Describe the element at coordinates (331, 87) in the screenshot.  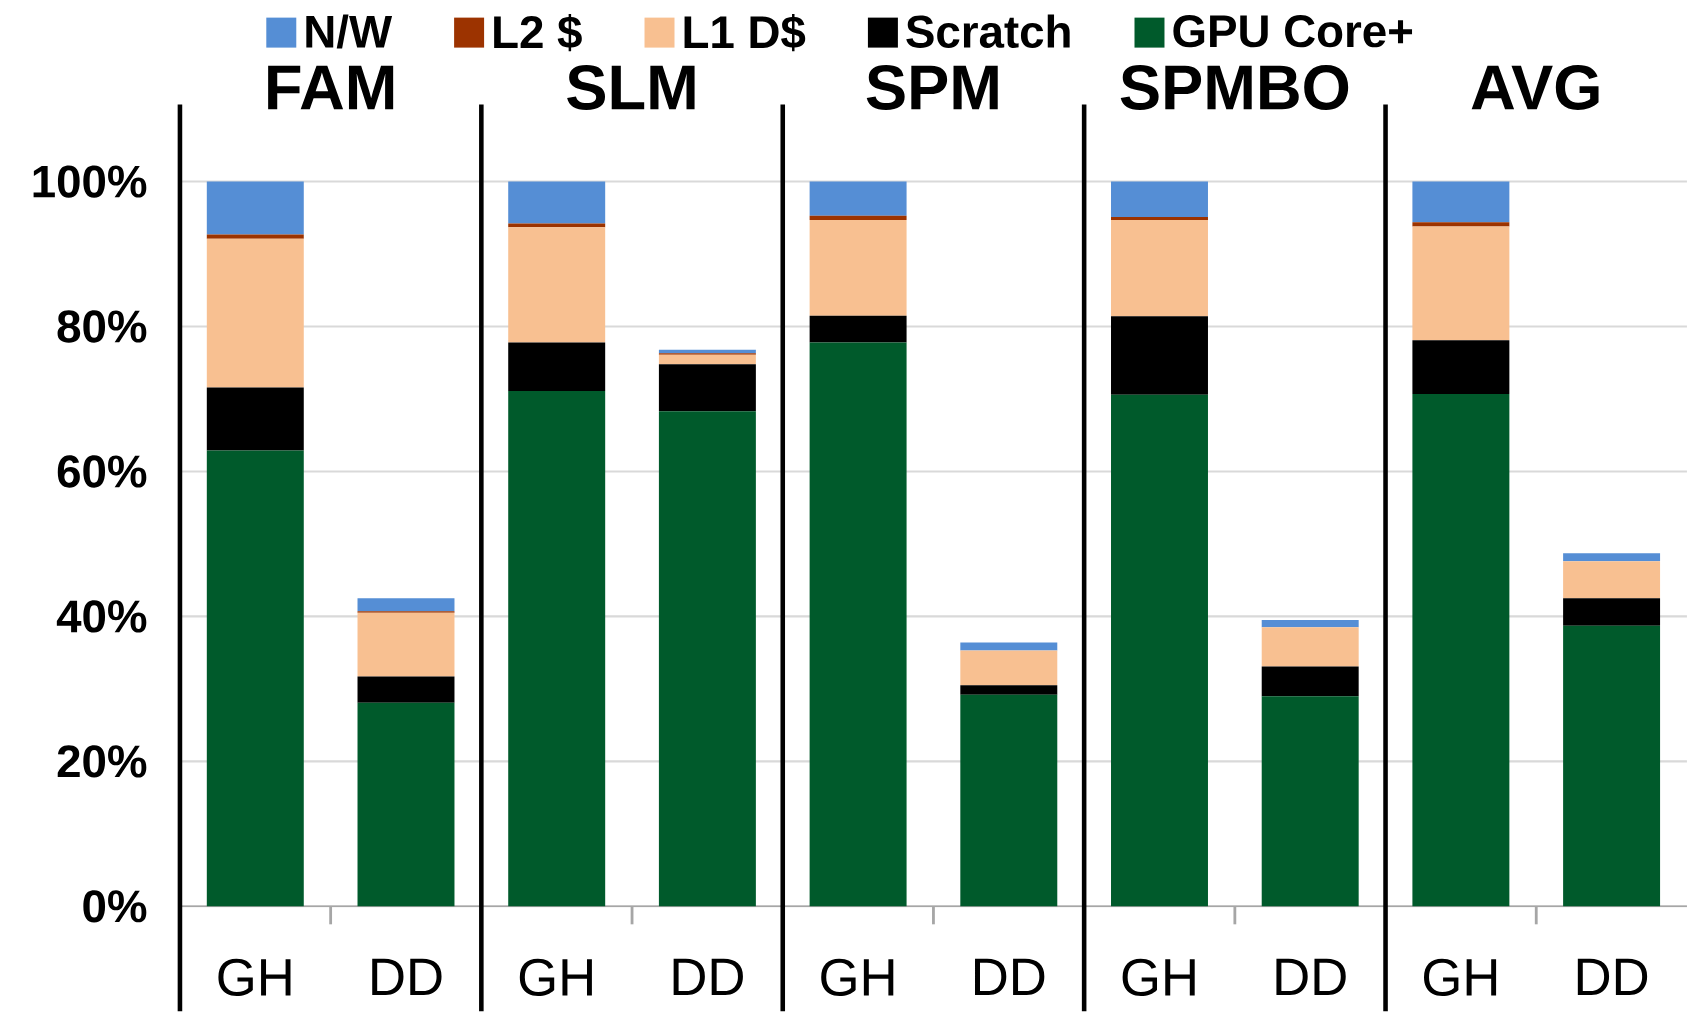
I see `chart-title: FAM` at that location.